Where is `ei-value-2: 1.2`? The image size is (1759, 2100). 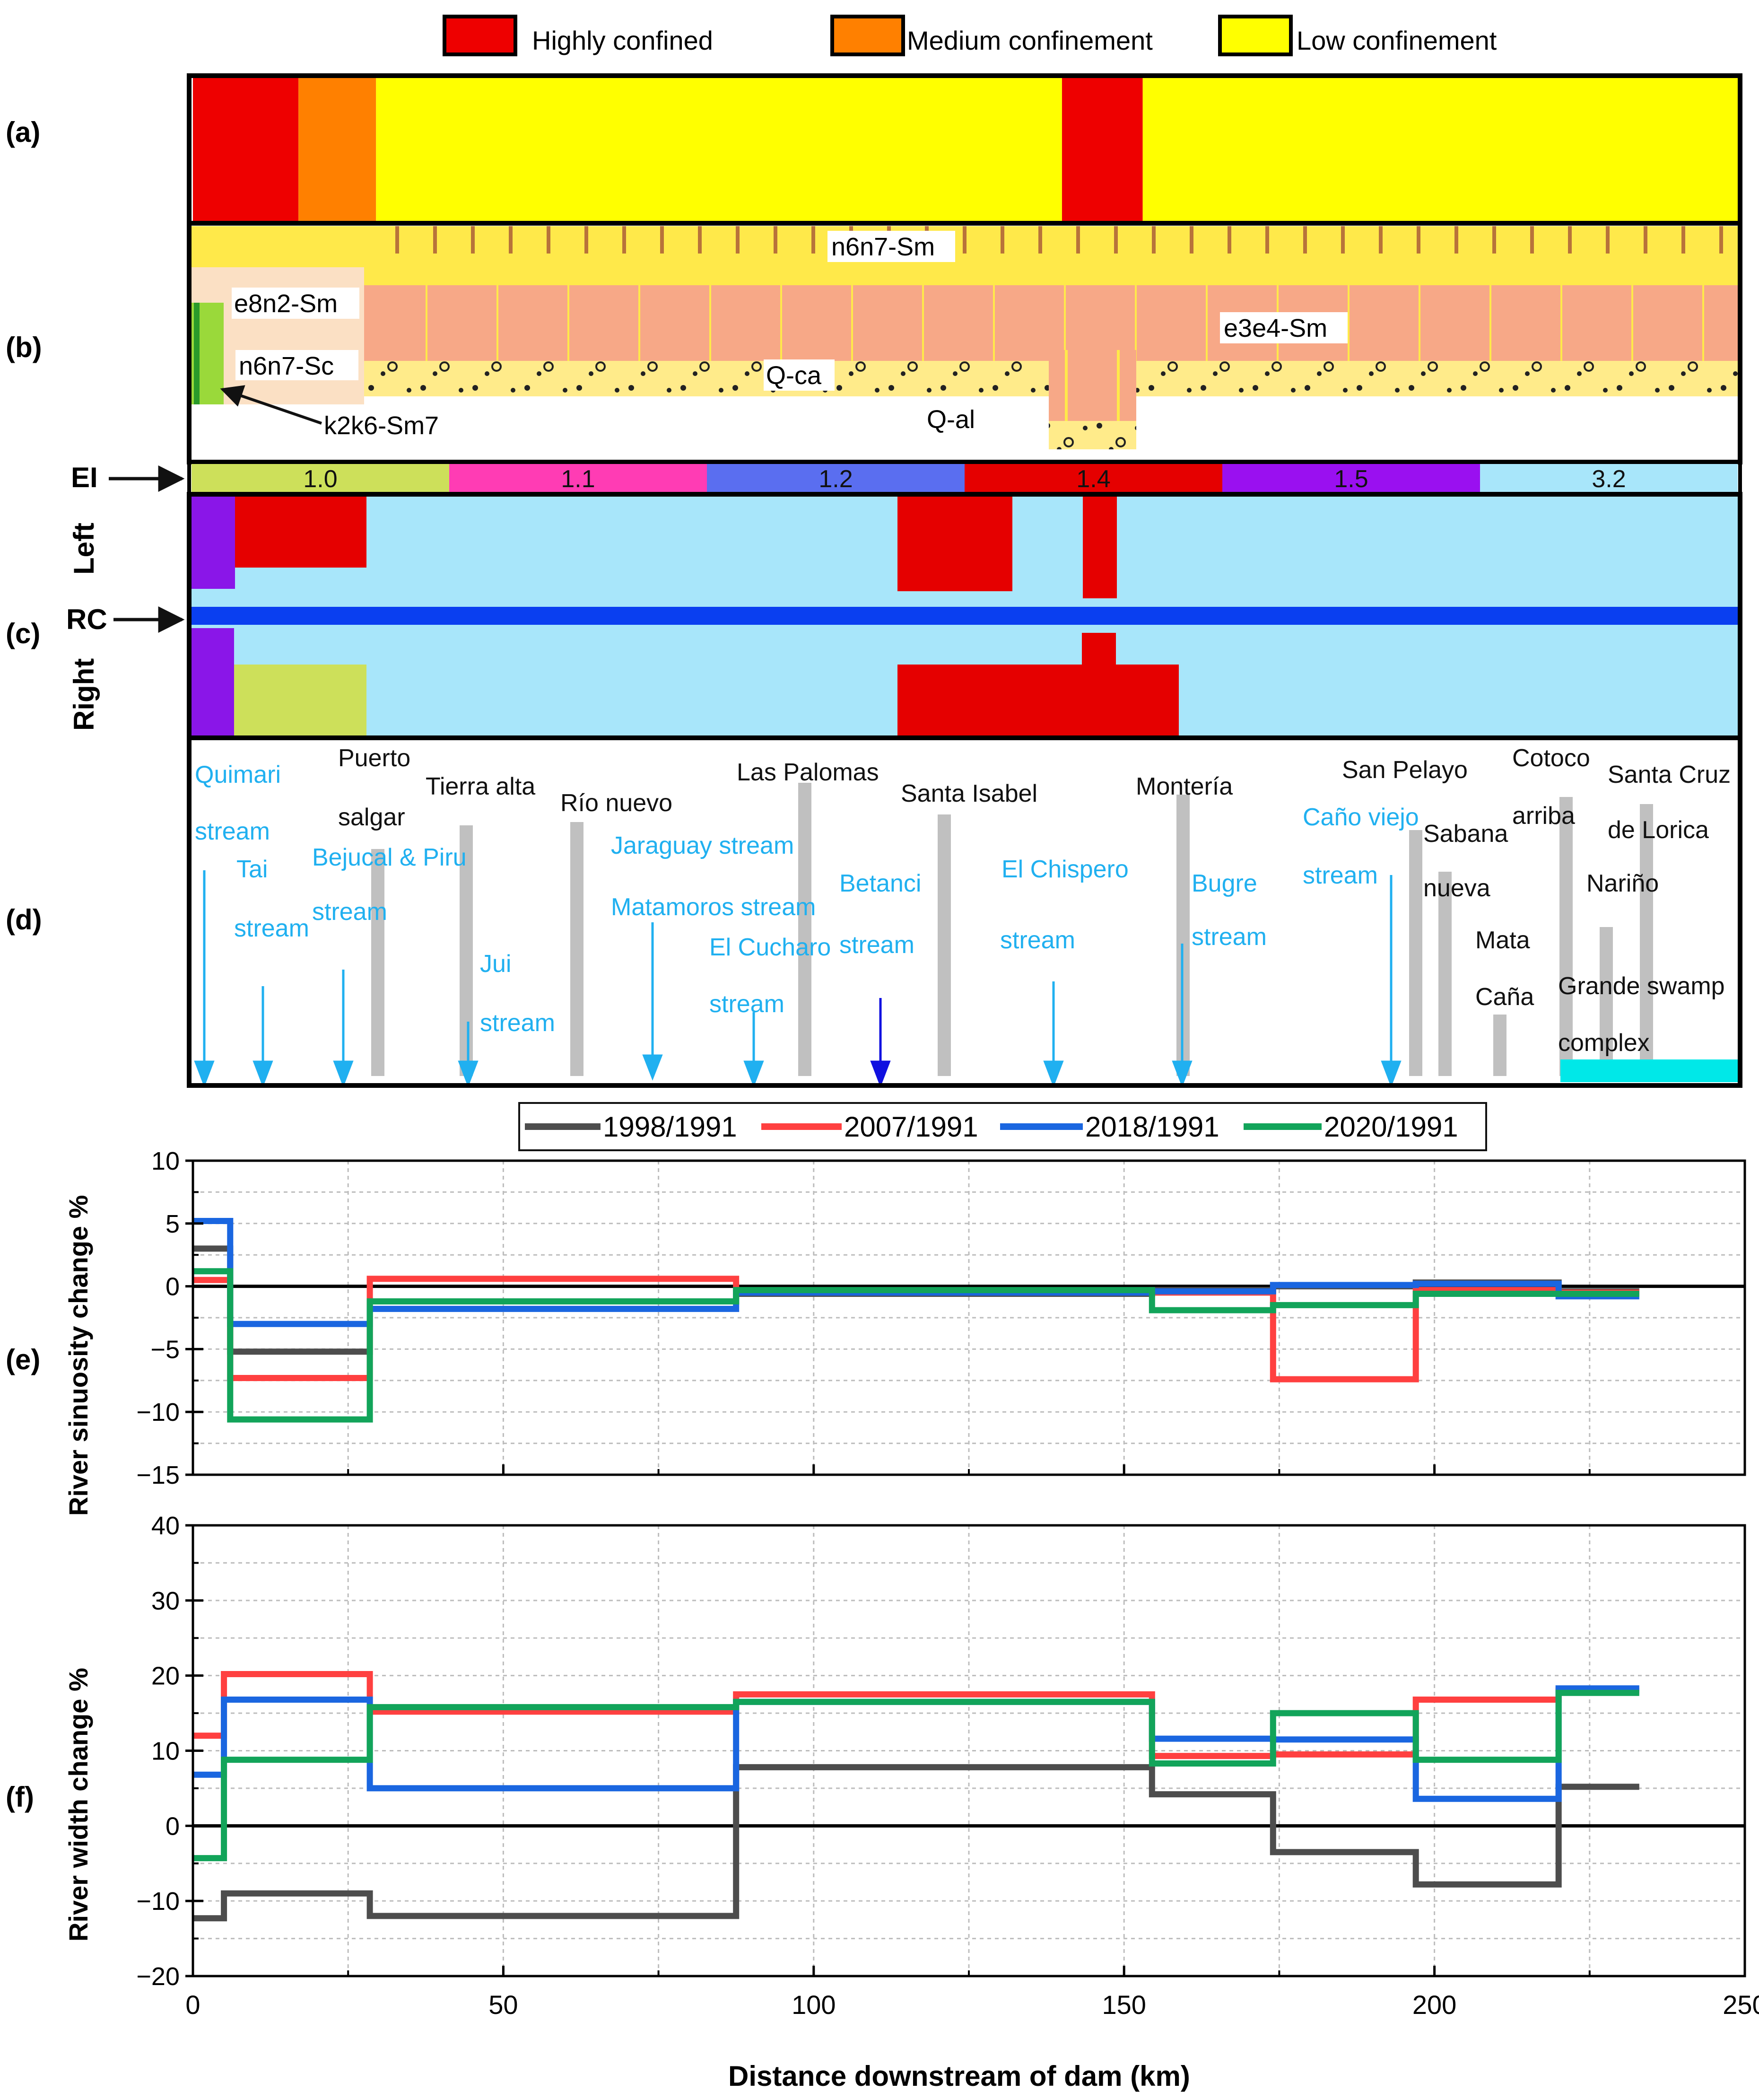 ei-value-2: 1.2 is located at coordinates (836, 479).